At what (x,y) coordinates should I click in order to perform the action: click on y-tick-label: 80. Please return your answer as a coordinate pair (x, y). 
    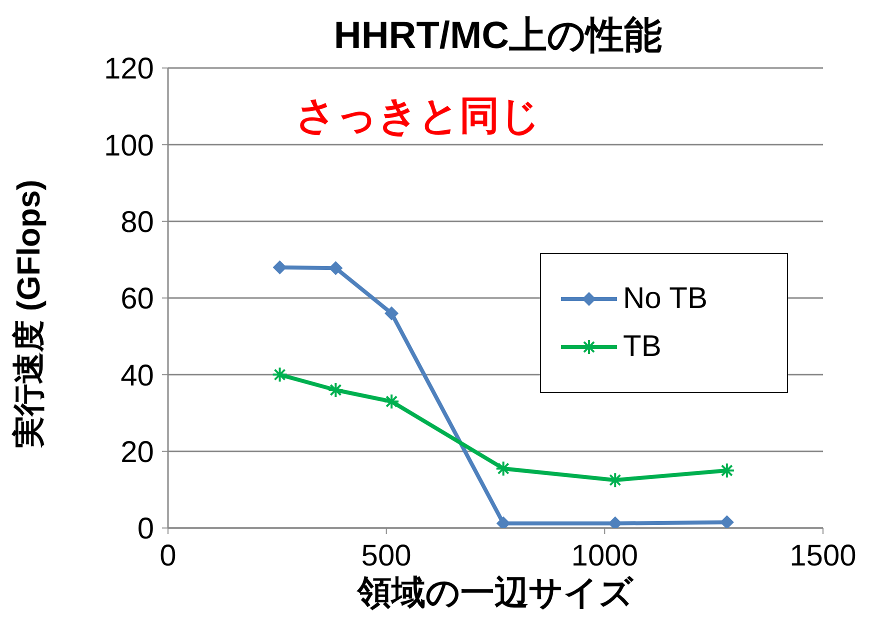
    Looking at the image, I should click on (137, 222).